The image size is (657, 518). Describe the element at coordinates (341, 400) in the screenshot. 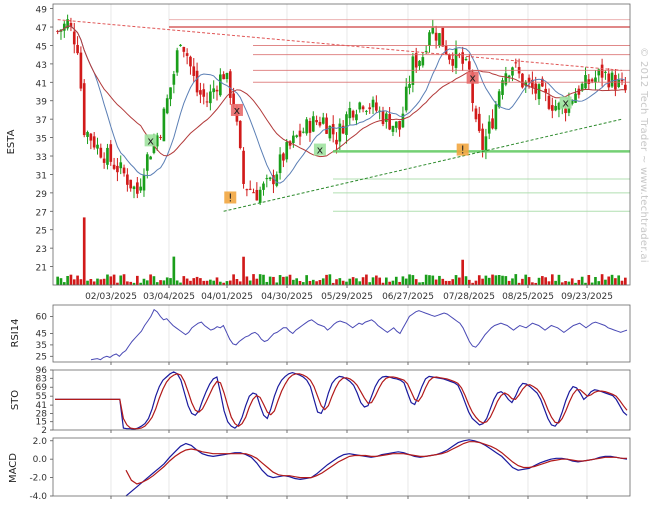

I see `sto-frame` at that location.